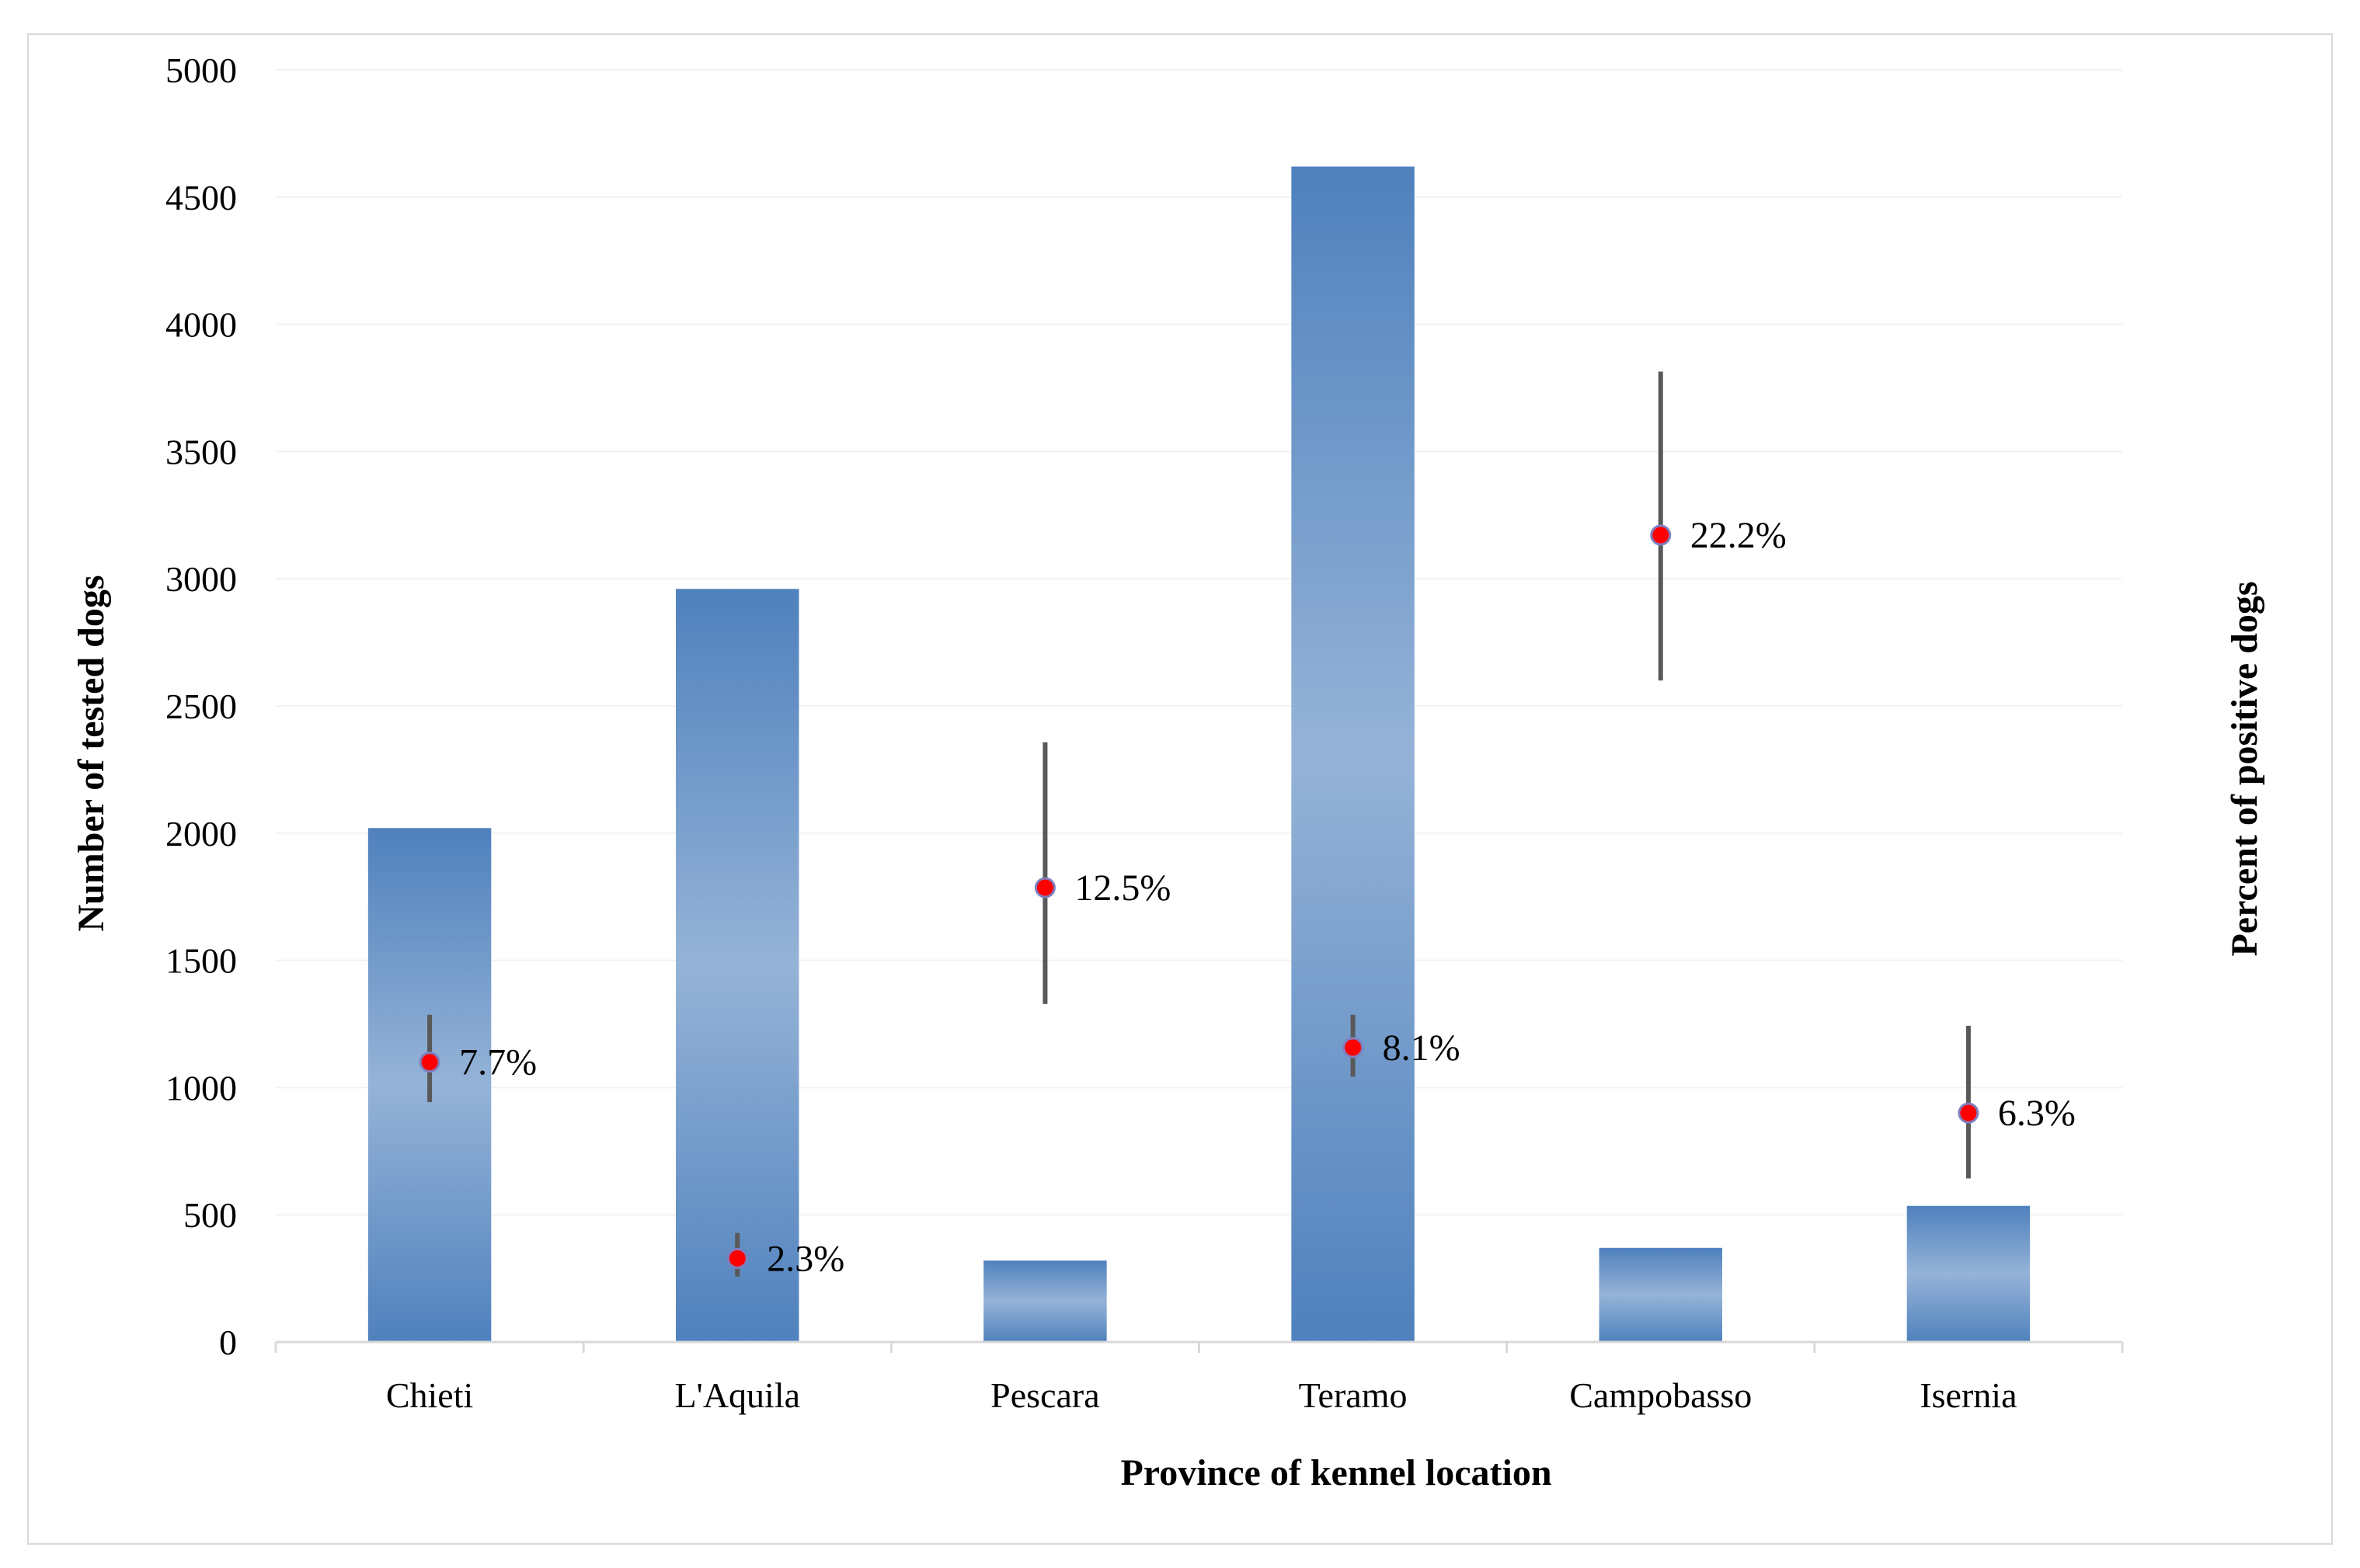  Describe the element at coordinates (1353, 1395) in the screenshot. I see `x-tick-label: Teramo` at that location.